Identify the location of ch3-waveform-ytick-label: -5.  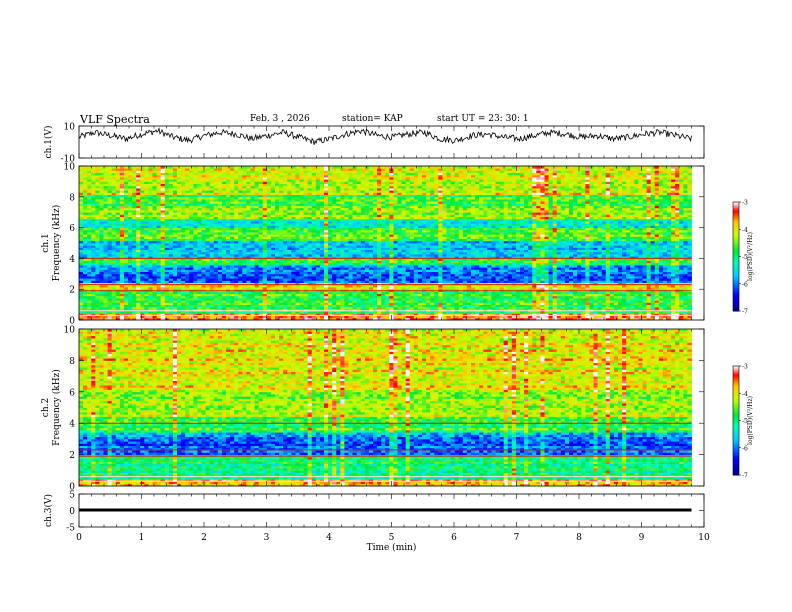
(70, 529).